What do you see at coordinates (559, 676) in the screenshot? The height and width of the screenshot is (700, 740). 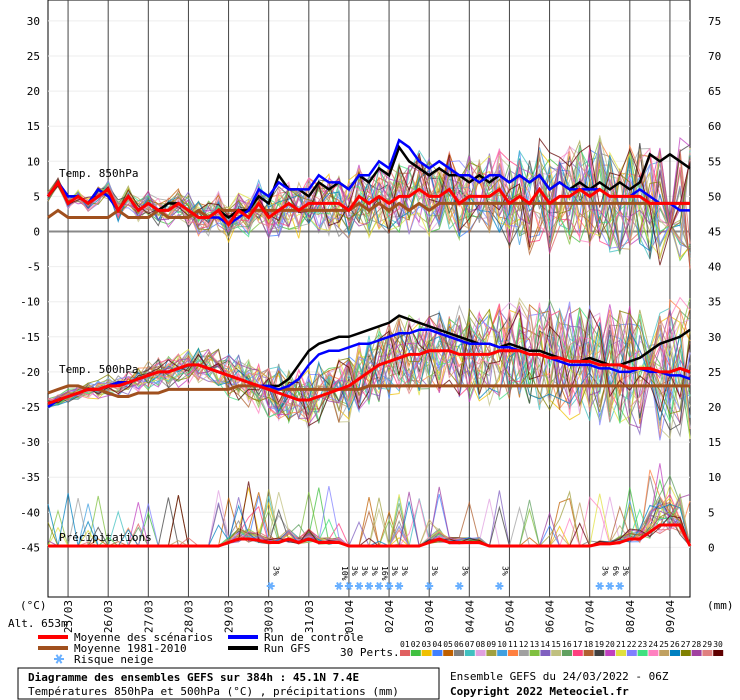 I see `footer-run-info: Ensemble GEFS du 24/03/2022 - 06Z` at bounding box center [559, 676].